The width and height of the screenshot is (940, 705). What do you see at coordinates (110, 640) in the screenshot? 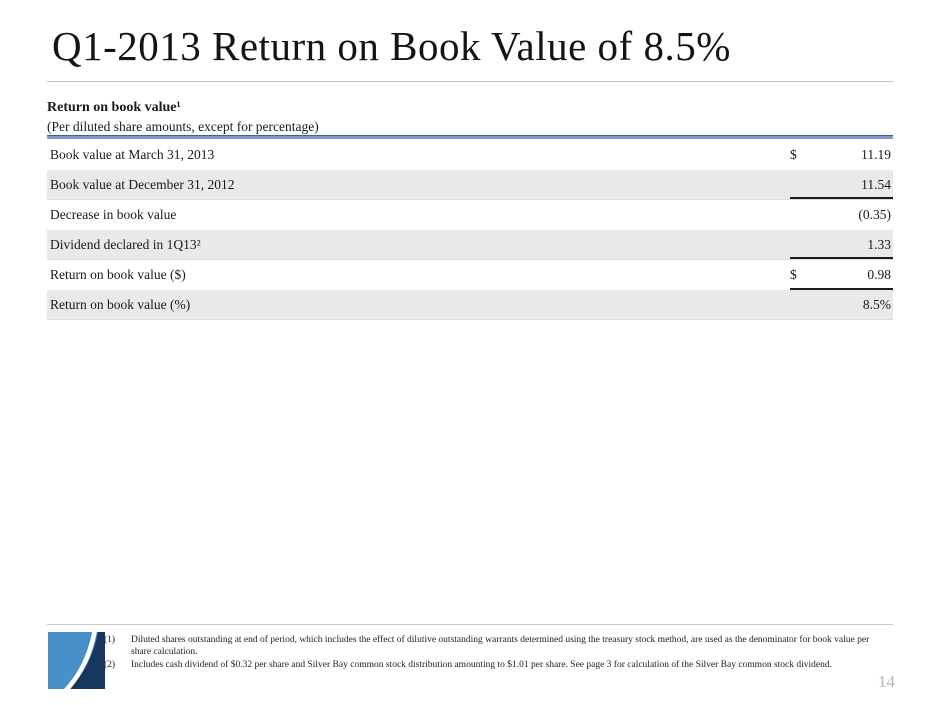
I see `footnote-marker: (1)` at bounding box center [110, 640].